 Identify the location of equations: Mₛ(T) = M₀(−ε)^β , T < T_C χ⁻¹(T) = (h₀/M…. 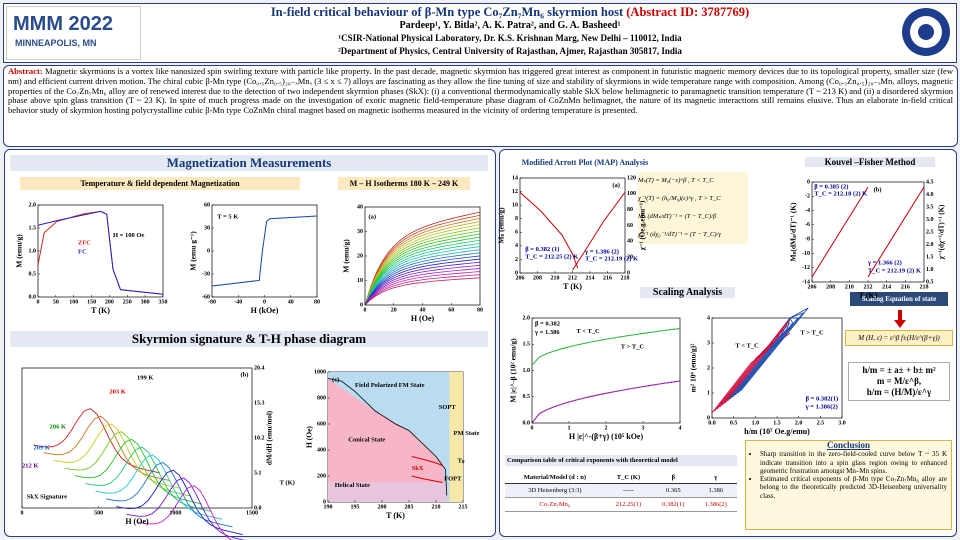
(693, 208).